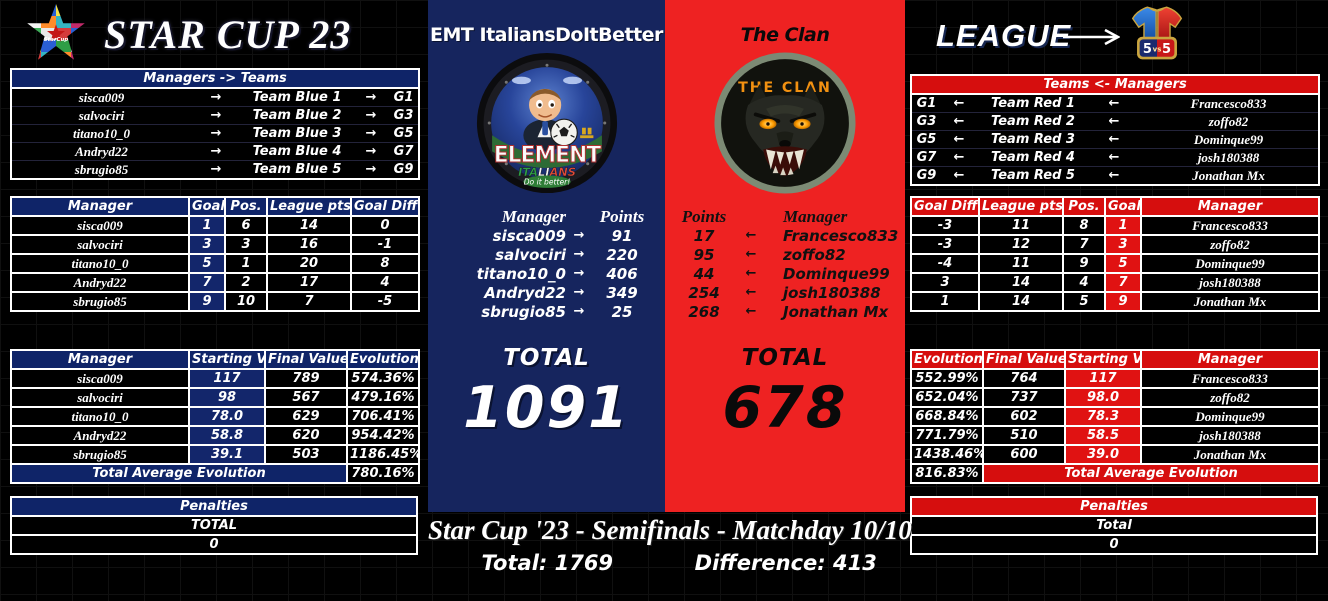 This screenshot has height=601, width=1328. I want to click on final-value: 503, so click(306, 454).